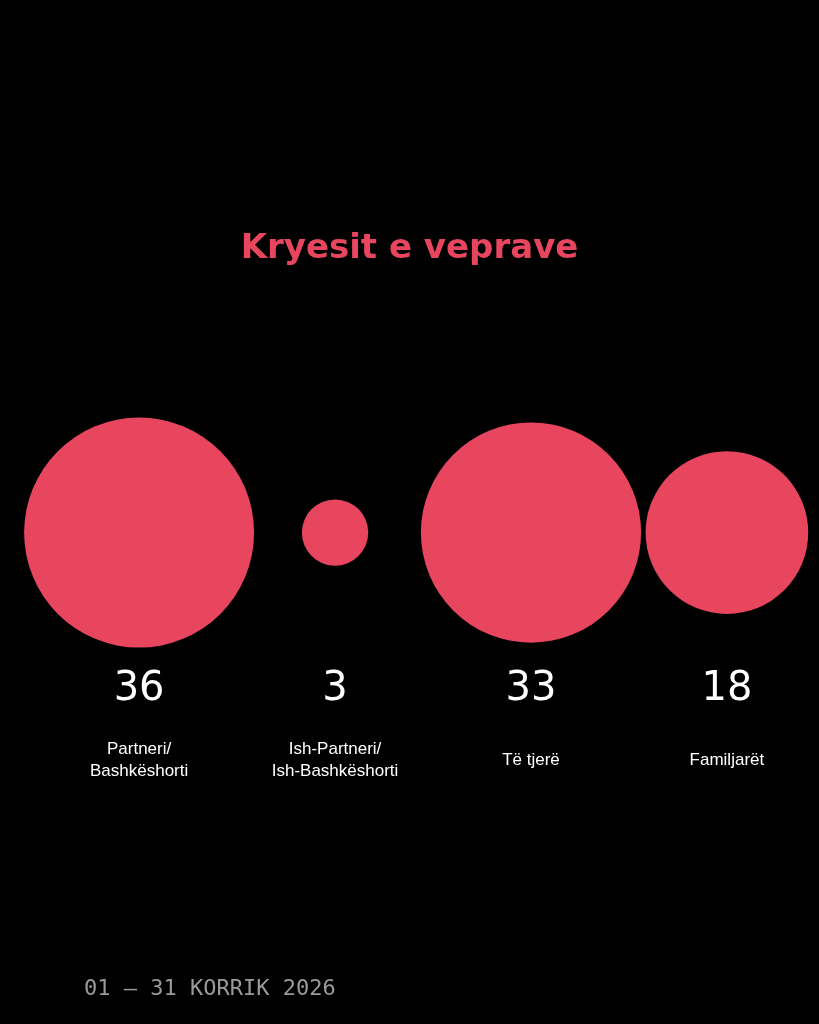 The image size is (819, 1024). What do you see at coordinates (409, 245) in the screenshot?
I see `text: Kryesit e veprave` at bounding box center [409, 245].